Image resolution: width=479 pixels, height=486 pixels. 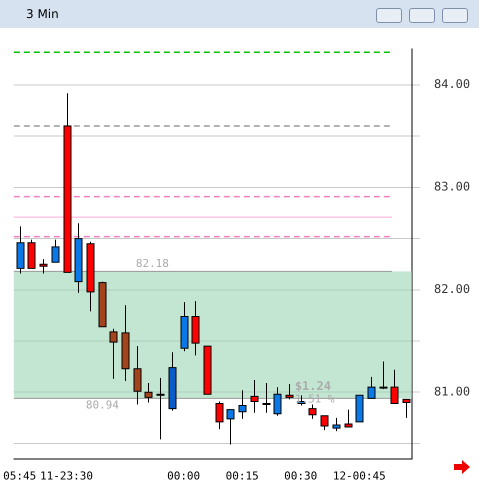 I want to click on x-tick-label: 00:30, so click(x=301, y=475).